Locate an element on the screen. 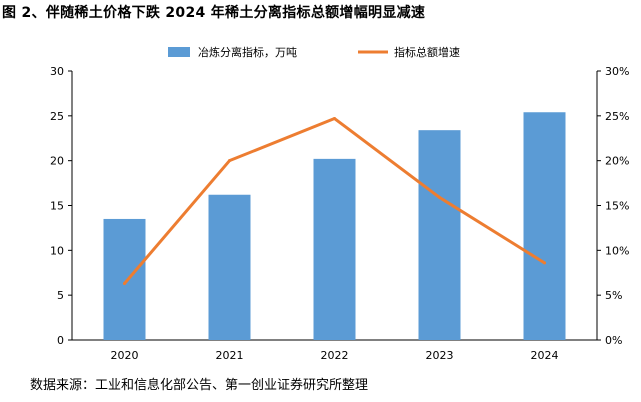 The height and width of the screenshot is (402, 641). left-tick-label: 0 is located at coordinates (60, 340).